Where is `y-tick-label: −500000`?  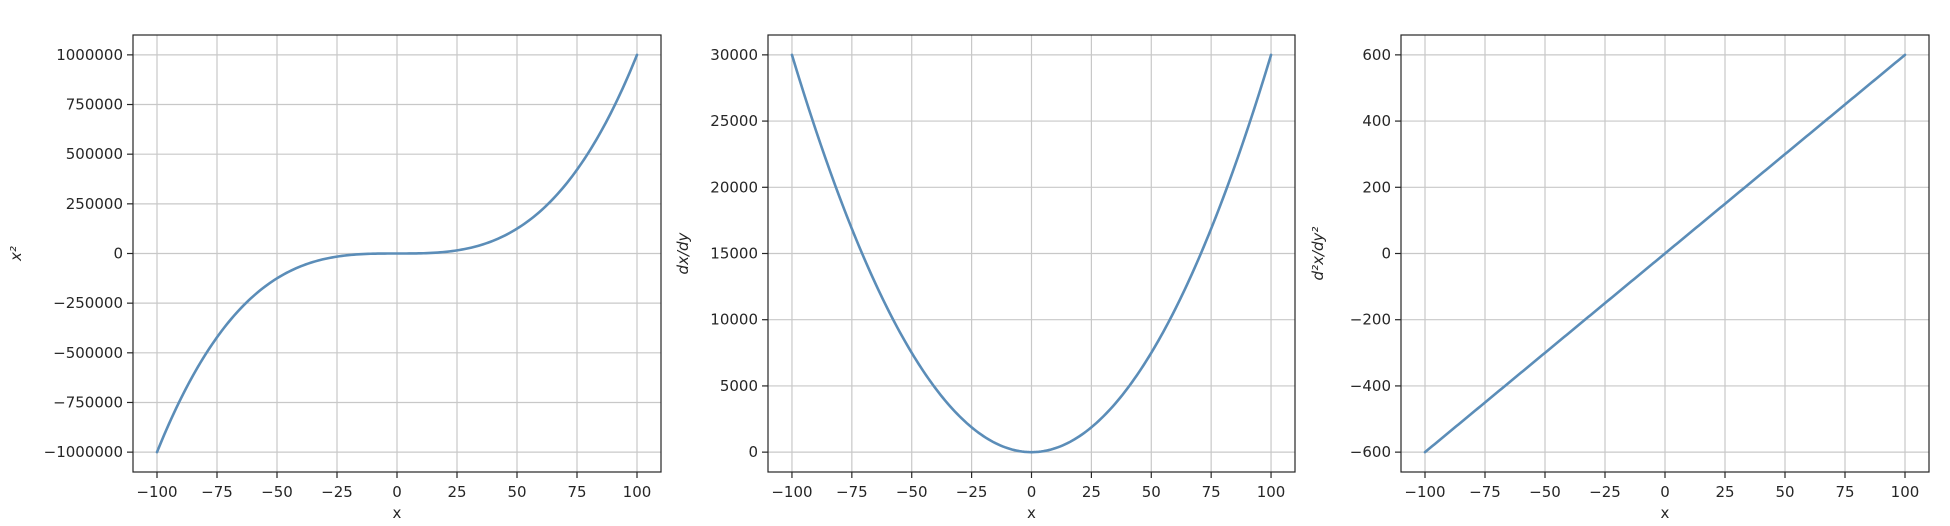
y-tick-label: −500000 is located at coordinates (88, 353).